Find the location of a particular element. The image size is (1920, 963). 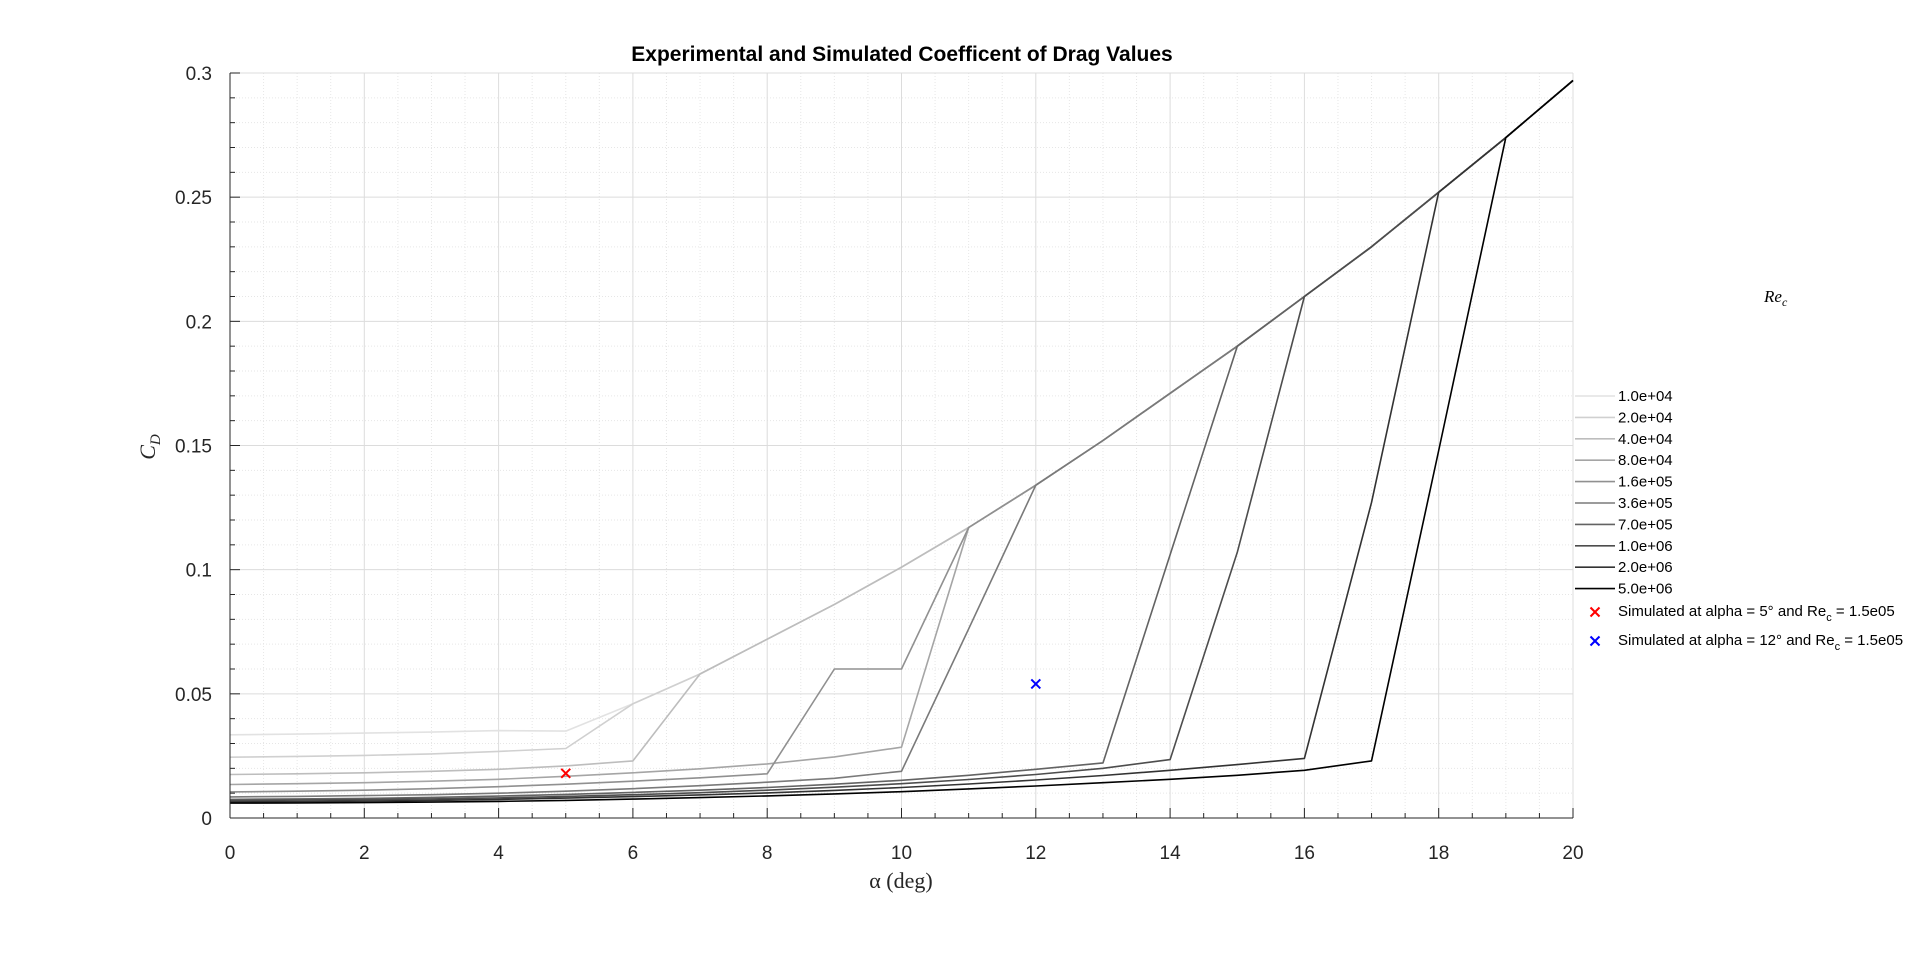

legend-label: 7.0e+05 is located at coordinates (1645, 524).